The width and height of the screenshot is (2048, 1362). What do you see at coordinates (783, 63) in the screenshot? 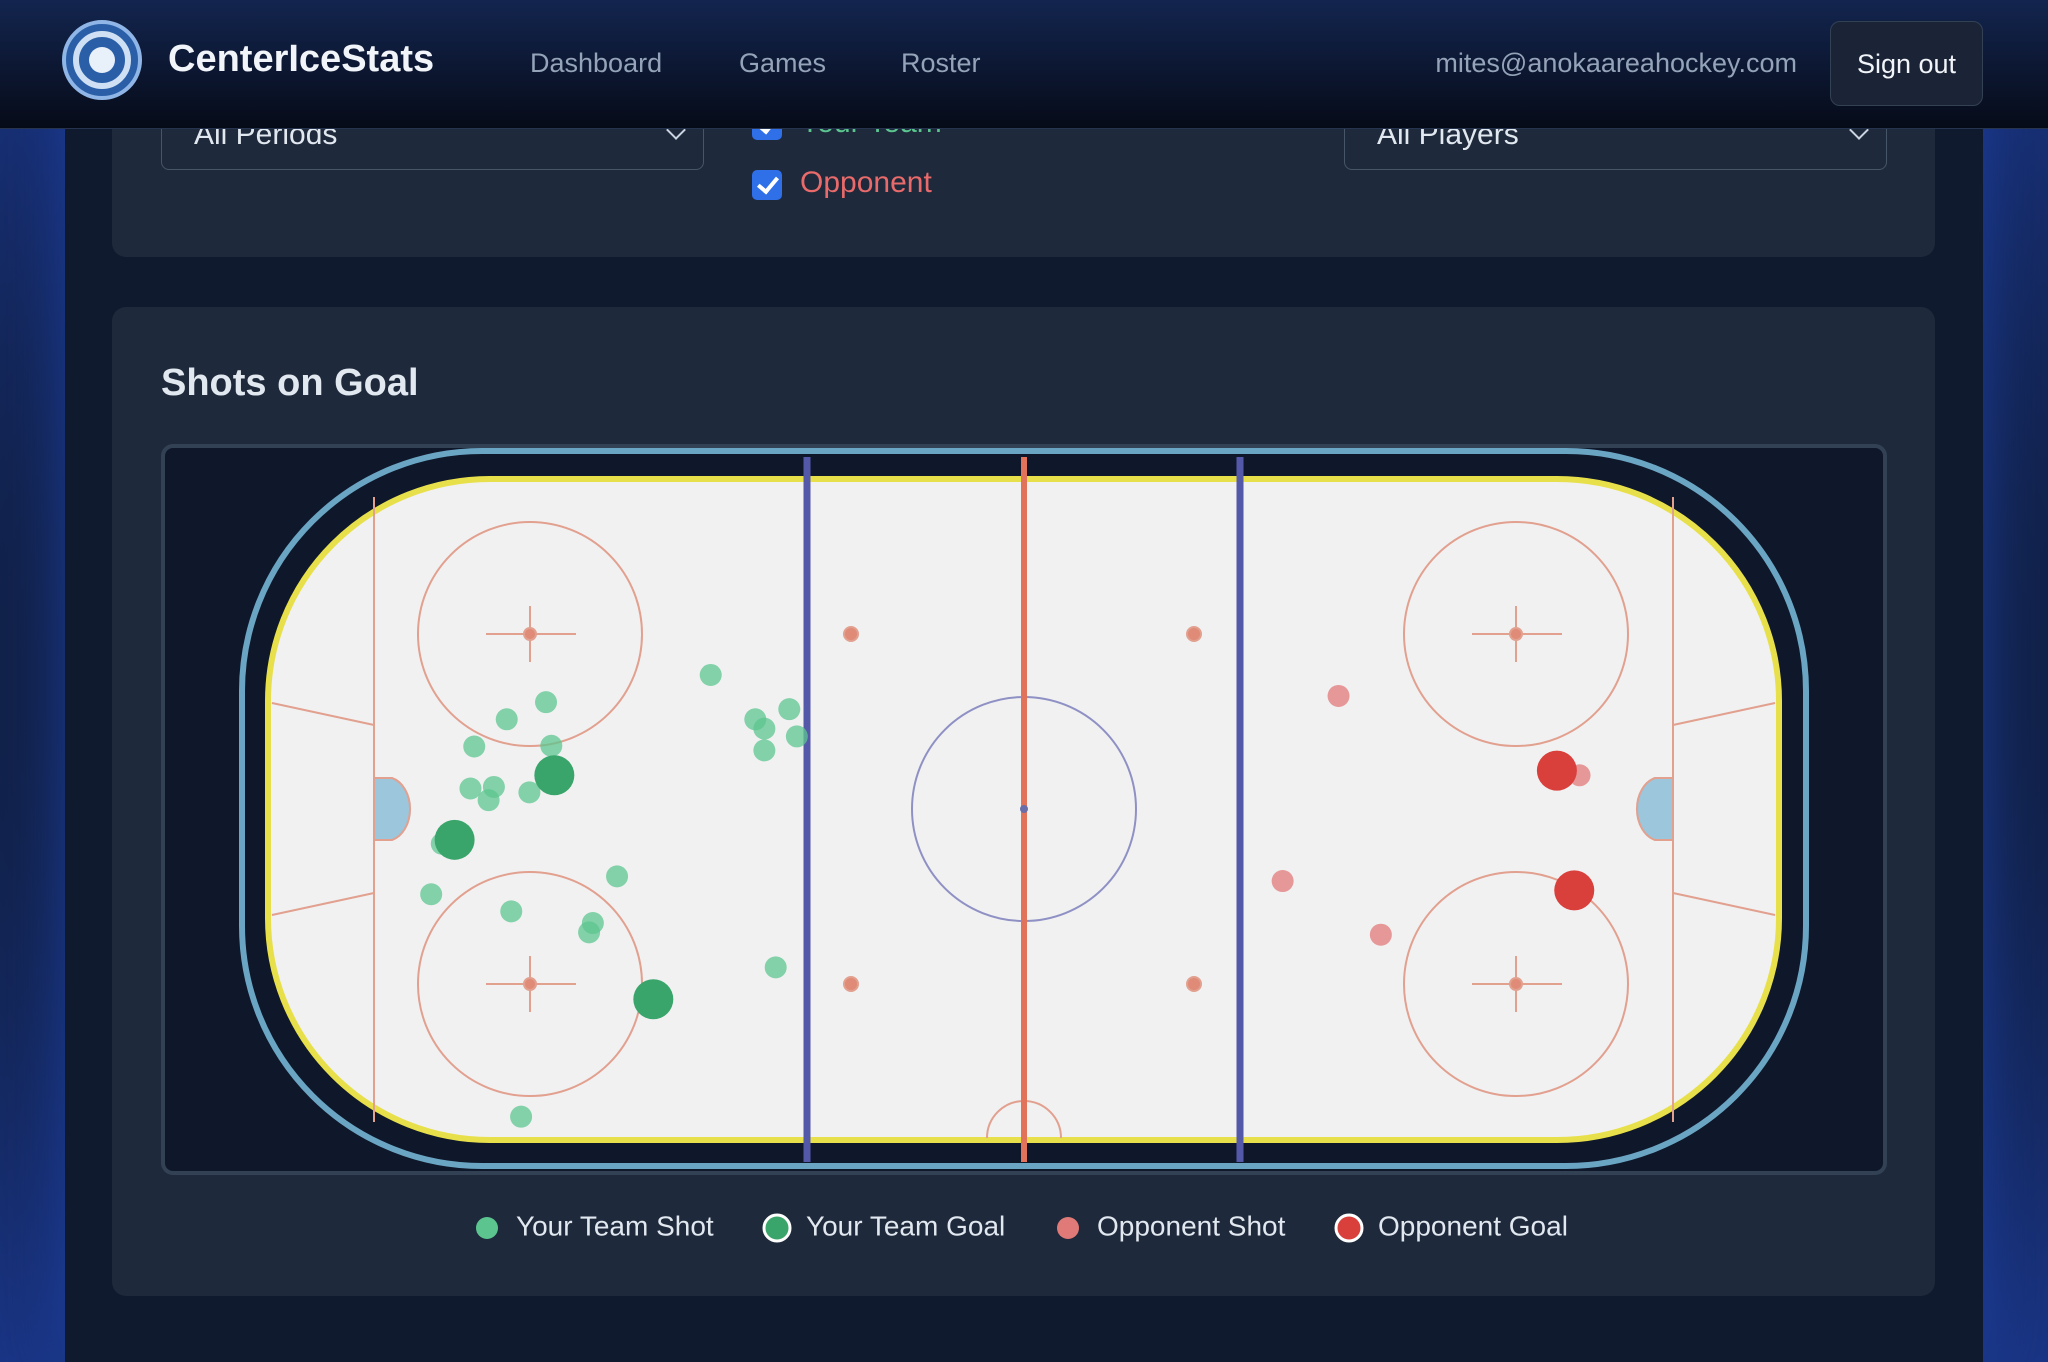
I see `nav-link: Games` at bounding box center [783, 63].